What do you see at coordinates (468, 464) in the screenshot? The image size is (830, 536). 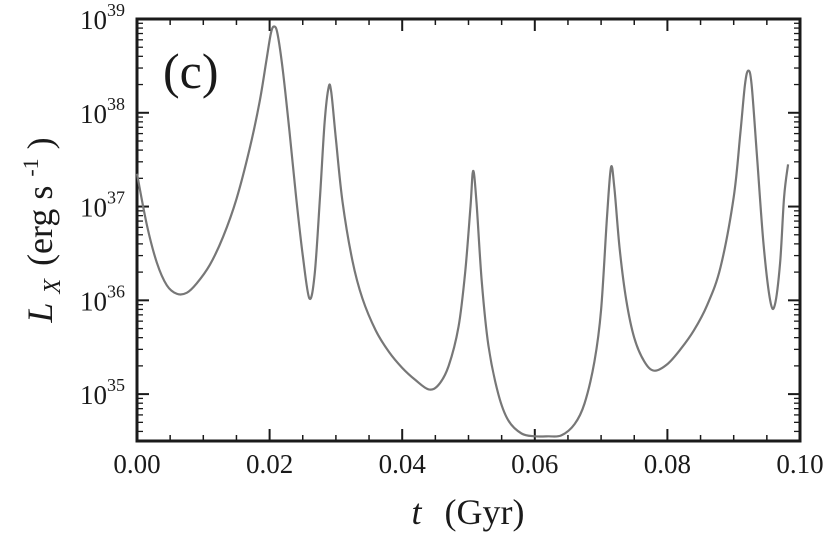 I see `x-tick-labels: 0.00 0.02 0.04 0.06 0.08 0.10` at bounding box center [468, 464].